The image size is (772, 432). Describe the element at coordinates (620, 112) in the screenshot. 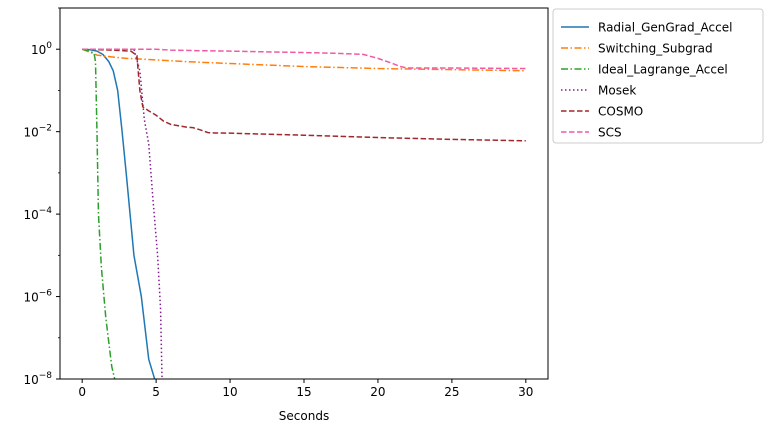

I see `legend-label: COSMO` at that location.